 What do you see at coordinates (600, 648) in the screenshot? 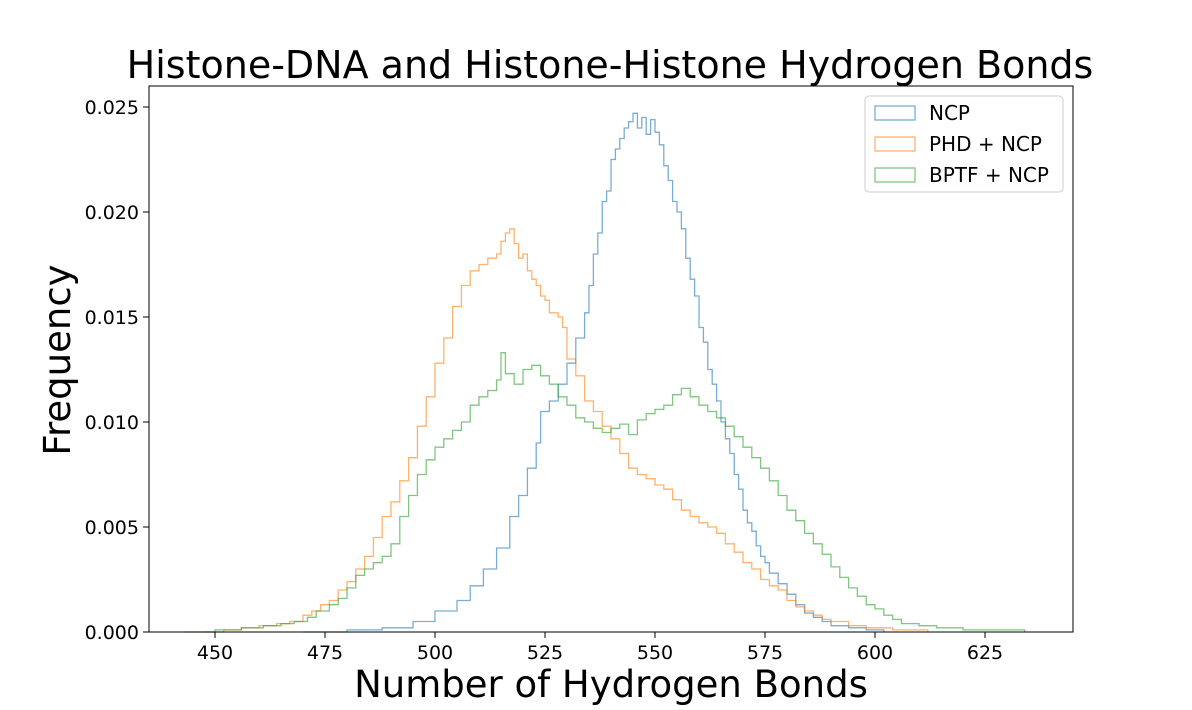
I see `x-axis-ticks: 450 475 500 525 550 575 600 625` at bounding box center [600, 648].